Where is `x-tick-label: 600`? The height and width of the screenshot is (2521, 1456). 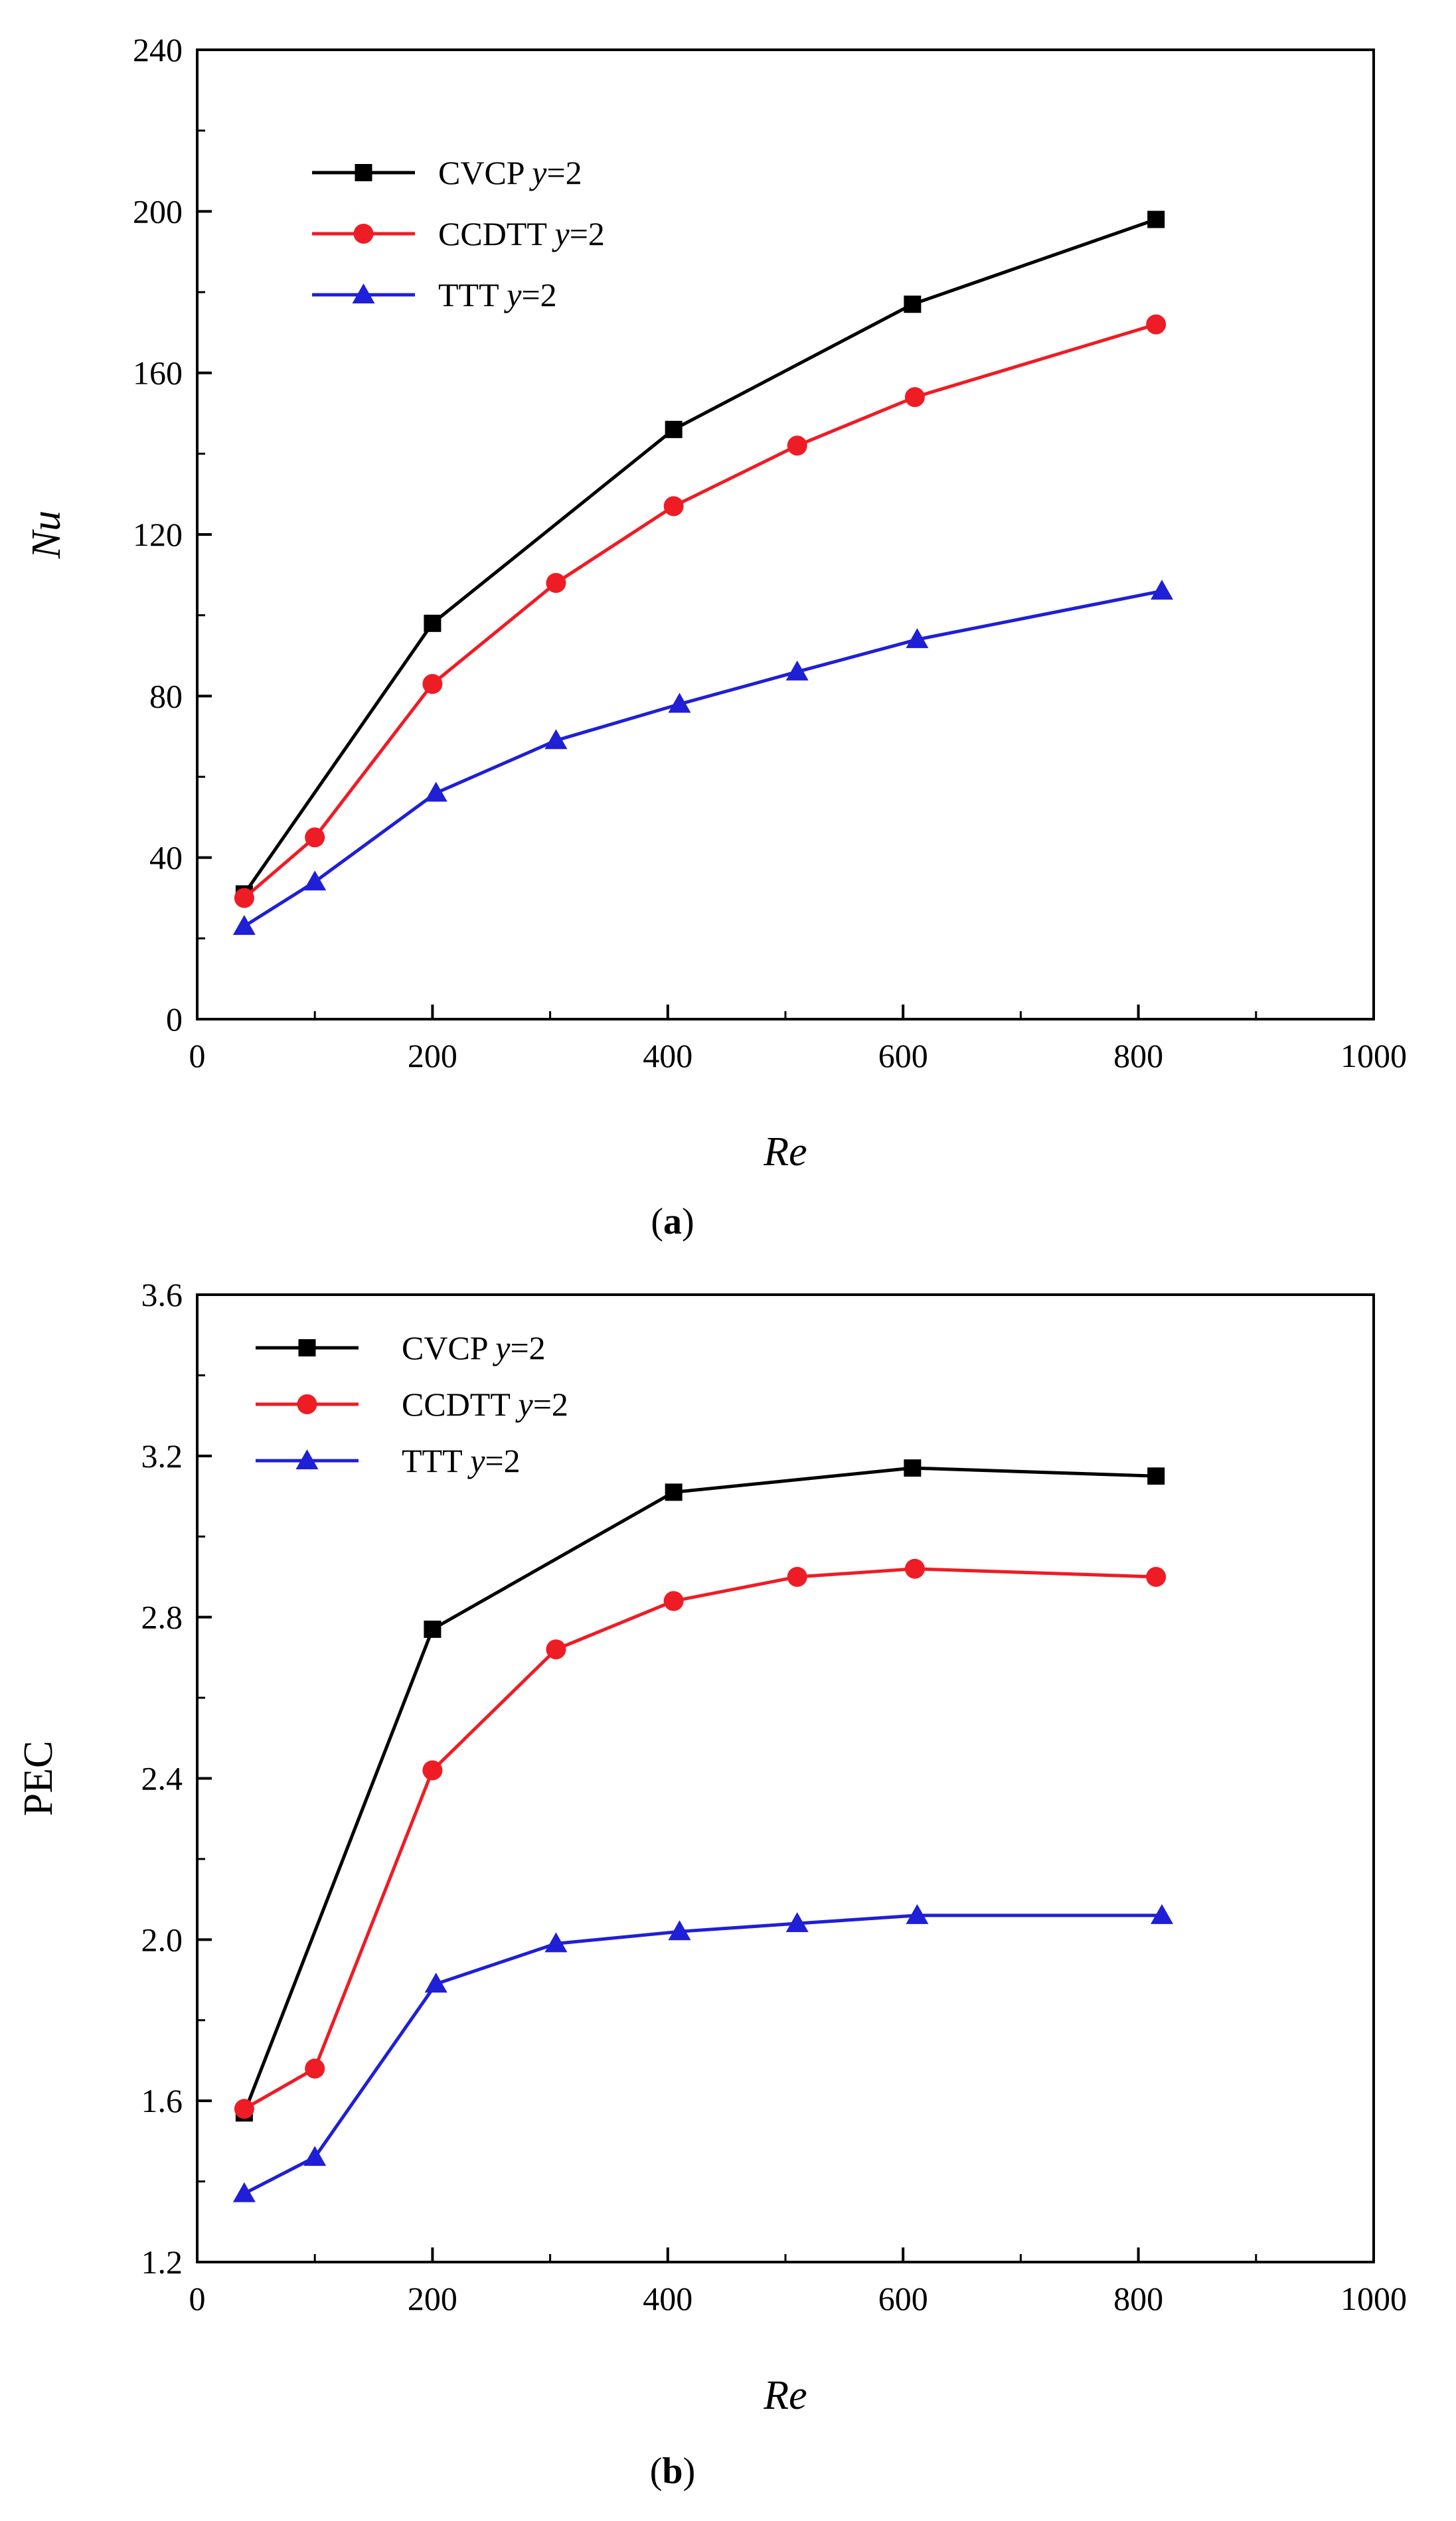 x-tick-label: 600 is located at coordinates (903, 2298).